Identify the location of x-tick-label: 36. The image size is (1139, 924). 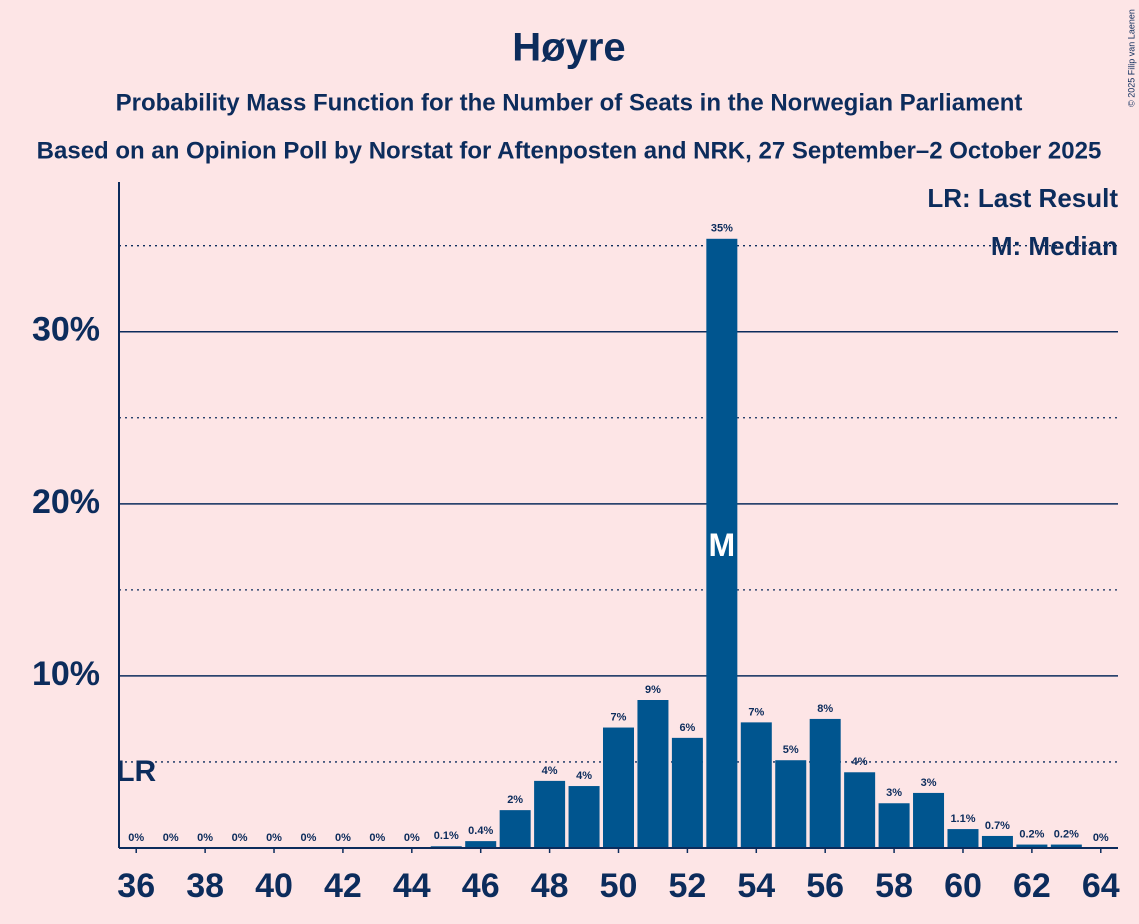
(136, 886).